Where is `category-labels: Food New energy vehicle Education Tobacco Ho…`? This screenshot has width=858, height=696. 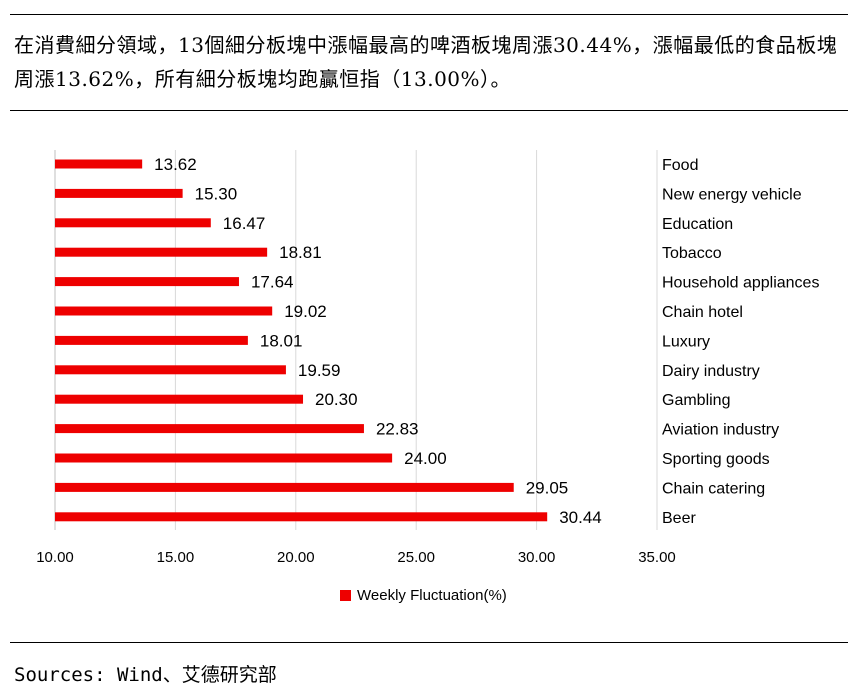 category-labels: Food New energy vehicle Education Tobacco Ho… is located at coordinates (740, 342).